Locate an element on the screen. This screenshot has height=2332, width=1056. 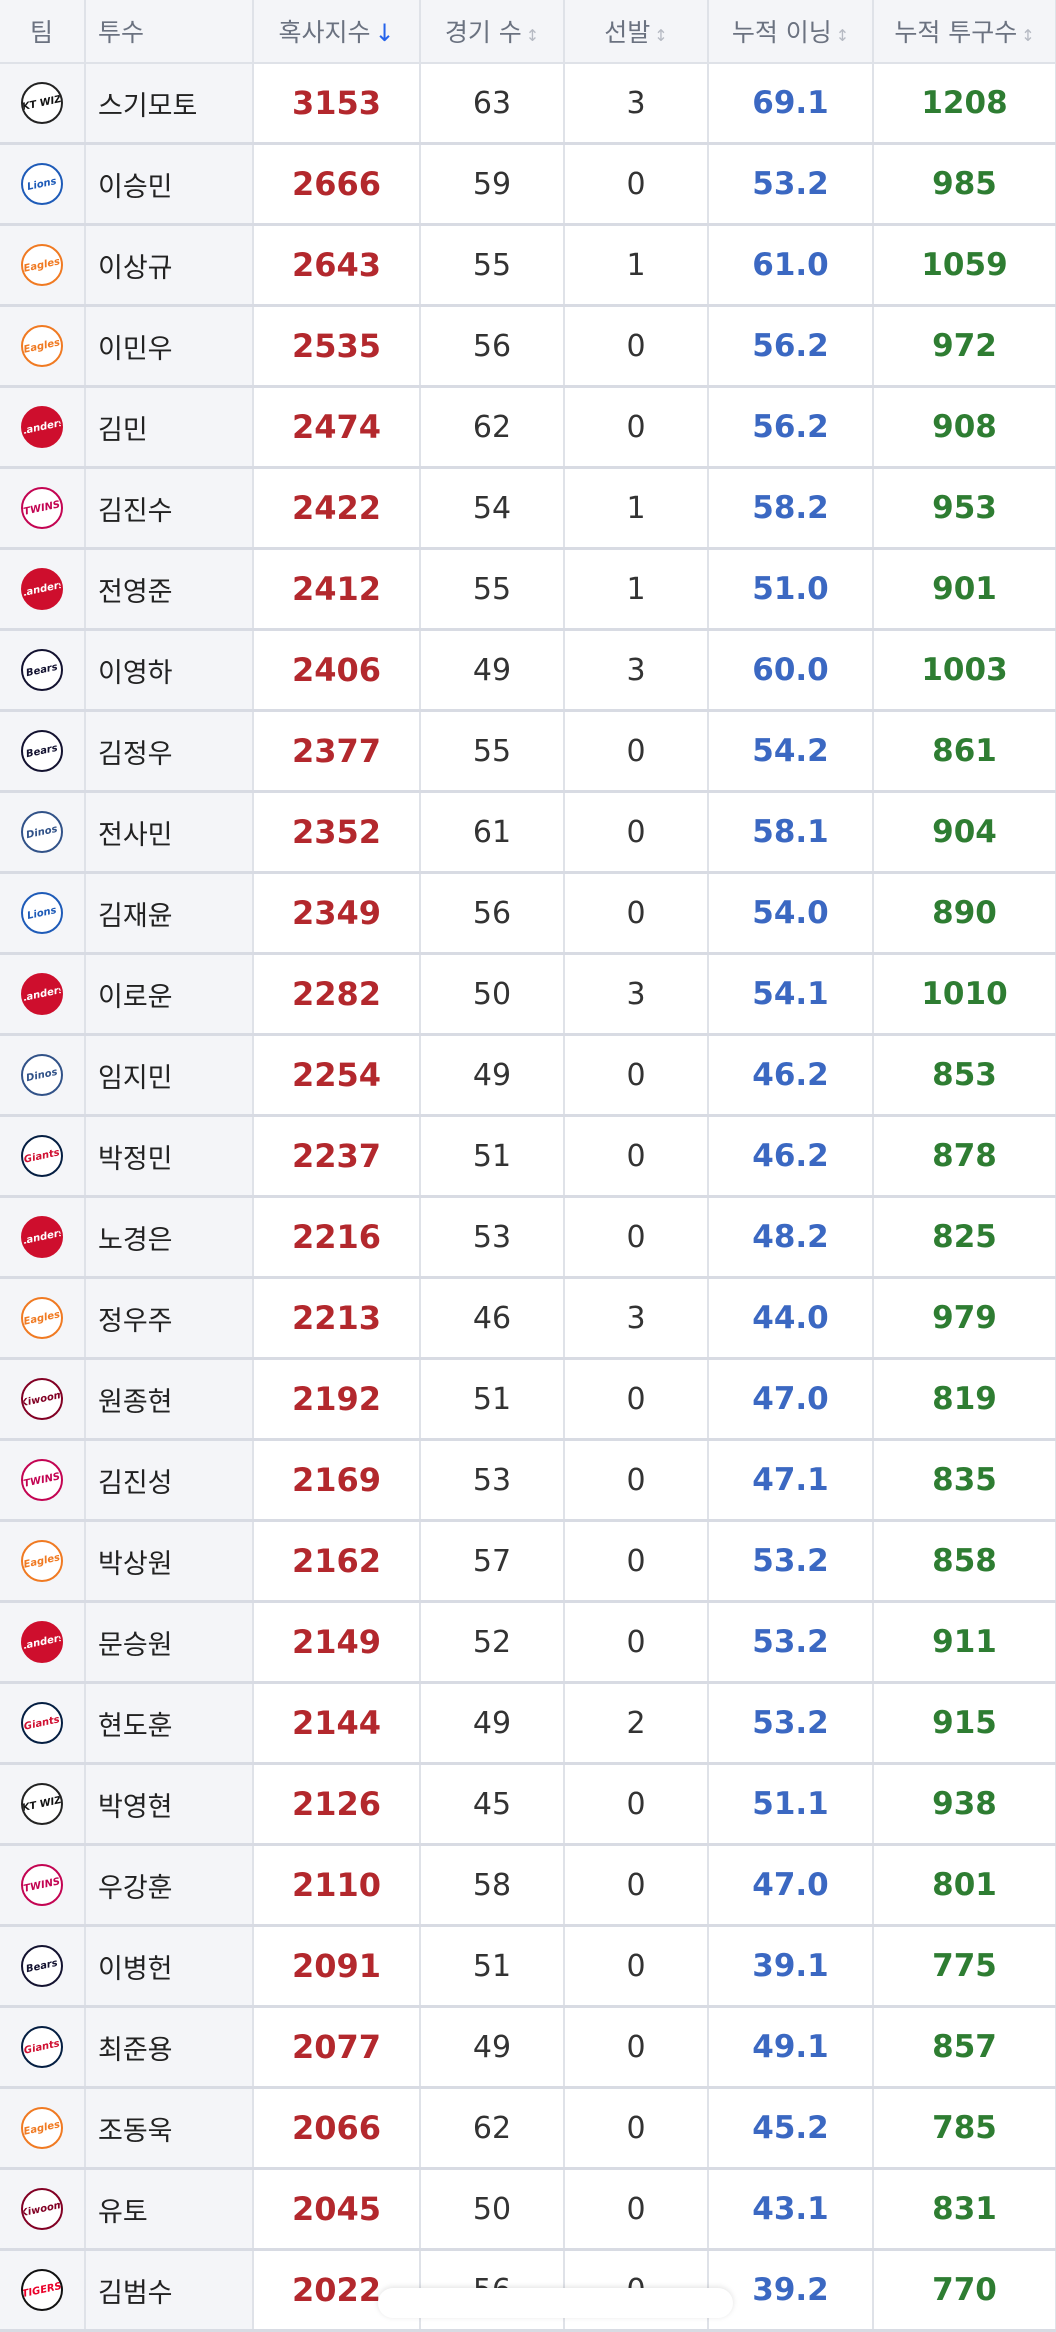
innings-pitched: 58.2 is located at coordinates (791, 508).